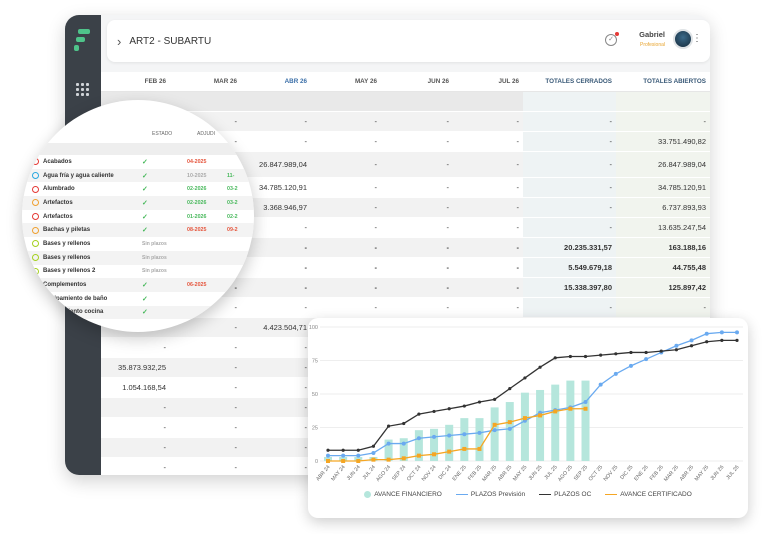  I want to click on list-item: Alumbrado ✓ 02-2026 03-2, so click(138, 189).